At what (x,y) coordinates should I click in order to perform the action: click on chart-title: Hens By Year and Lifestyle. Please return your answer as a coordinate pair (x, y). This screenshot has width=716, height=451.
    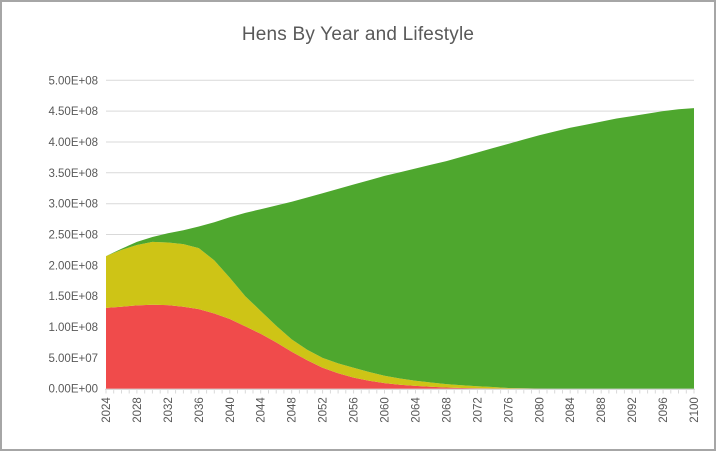
    Looking at the image, I should click on (358, 34).